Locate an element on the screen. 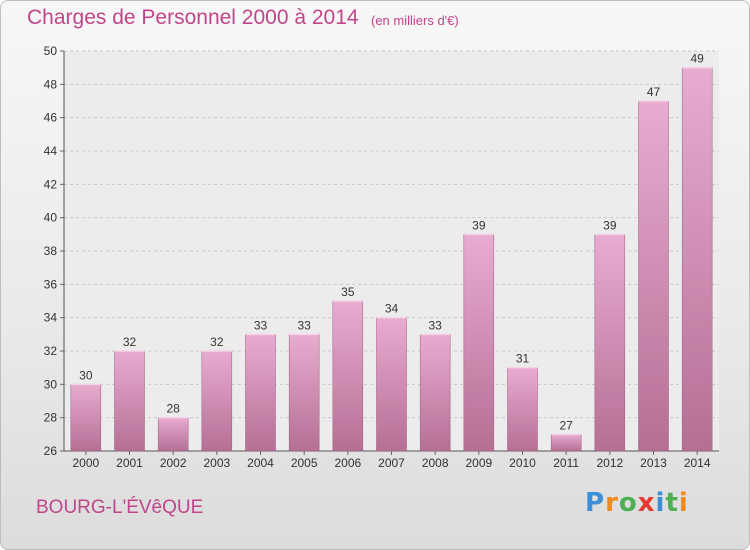 The width and height of the screenshot is (750, 550). x-tick-label: 2010 is located at coordinates (522, 463).